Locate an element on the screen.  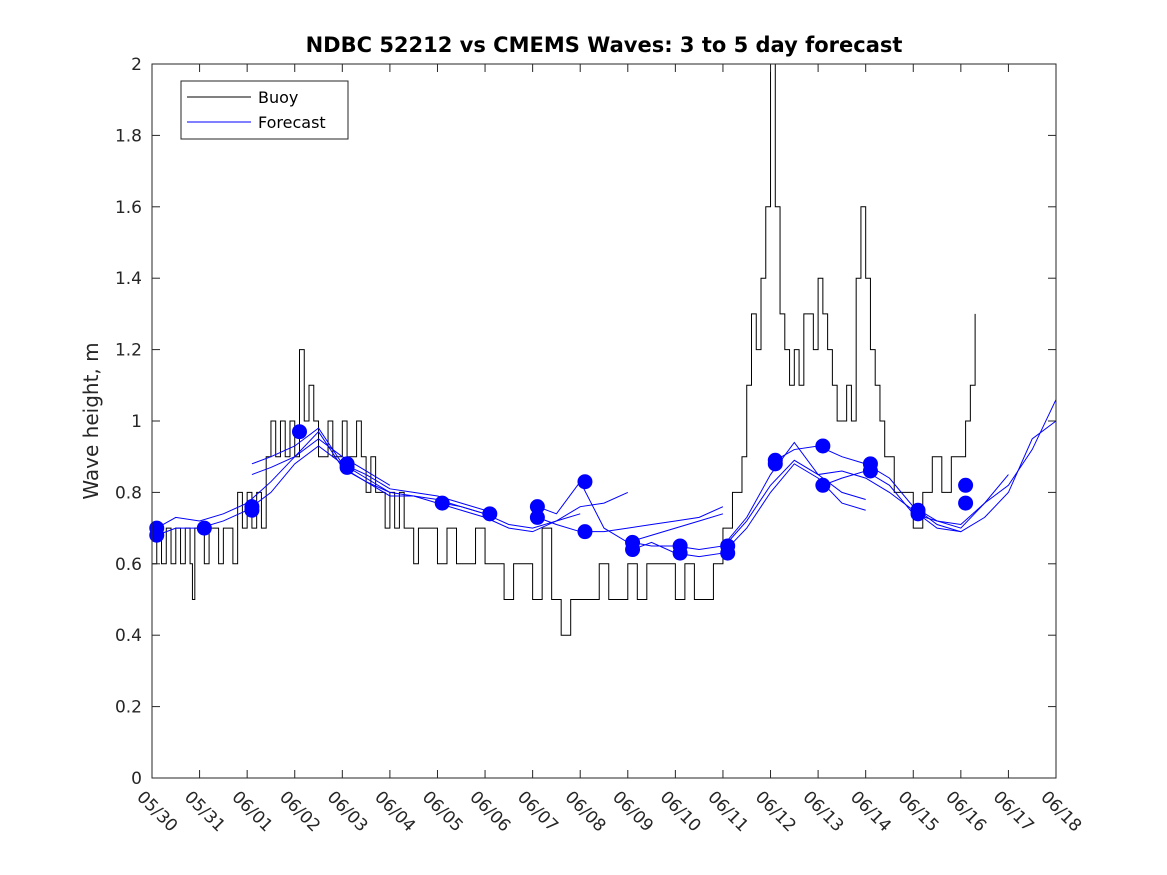
x-tick-label: 06/03 is located at coordinates (347, 811).